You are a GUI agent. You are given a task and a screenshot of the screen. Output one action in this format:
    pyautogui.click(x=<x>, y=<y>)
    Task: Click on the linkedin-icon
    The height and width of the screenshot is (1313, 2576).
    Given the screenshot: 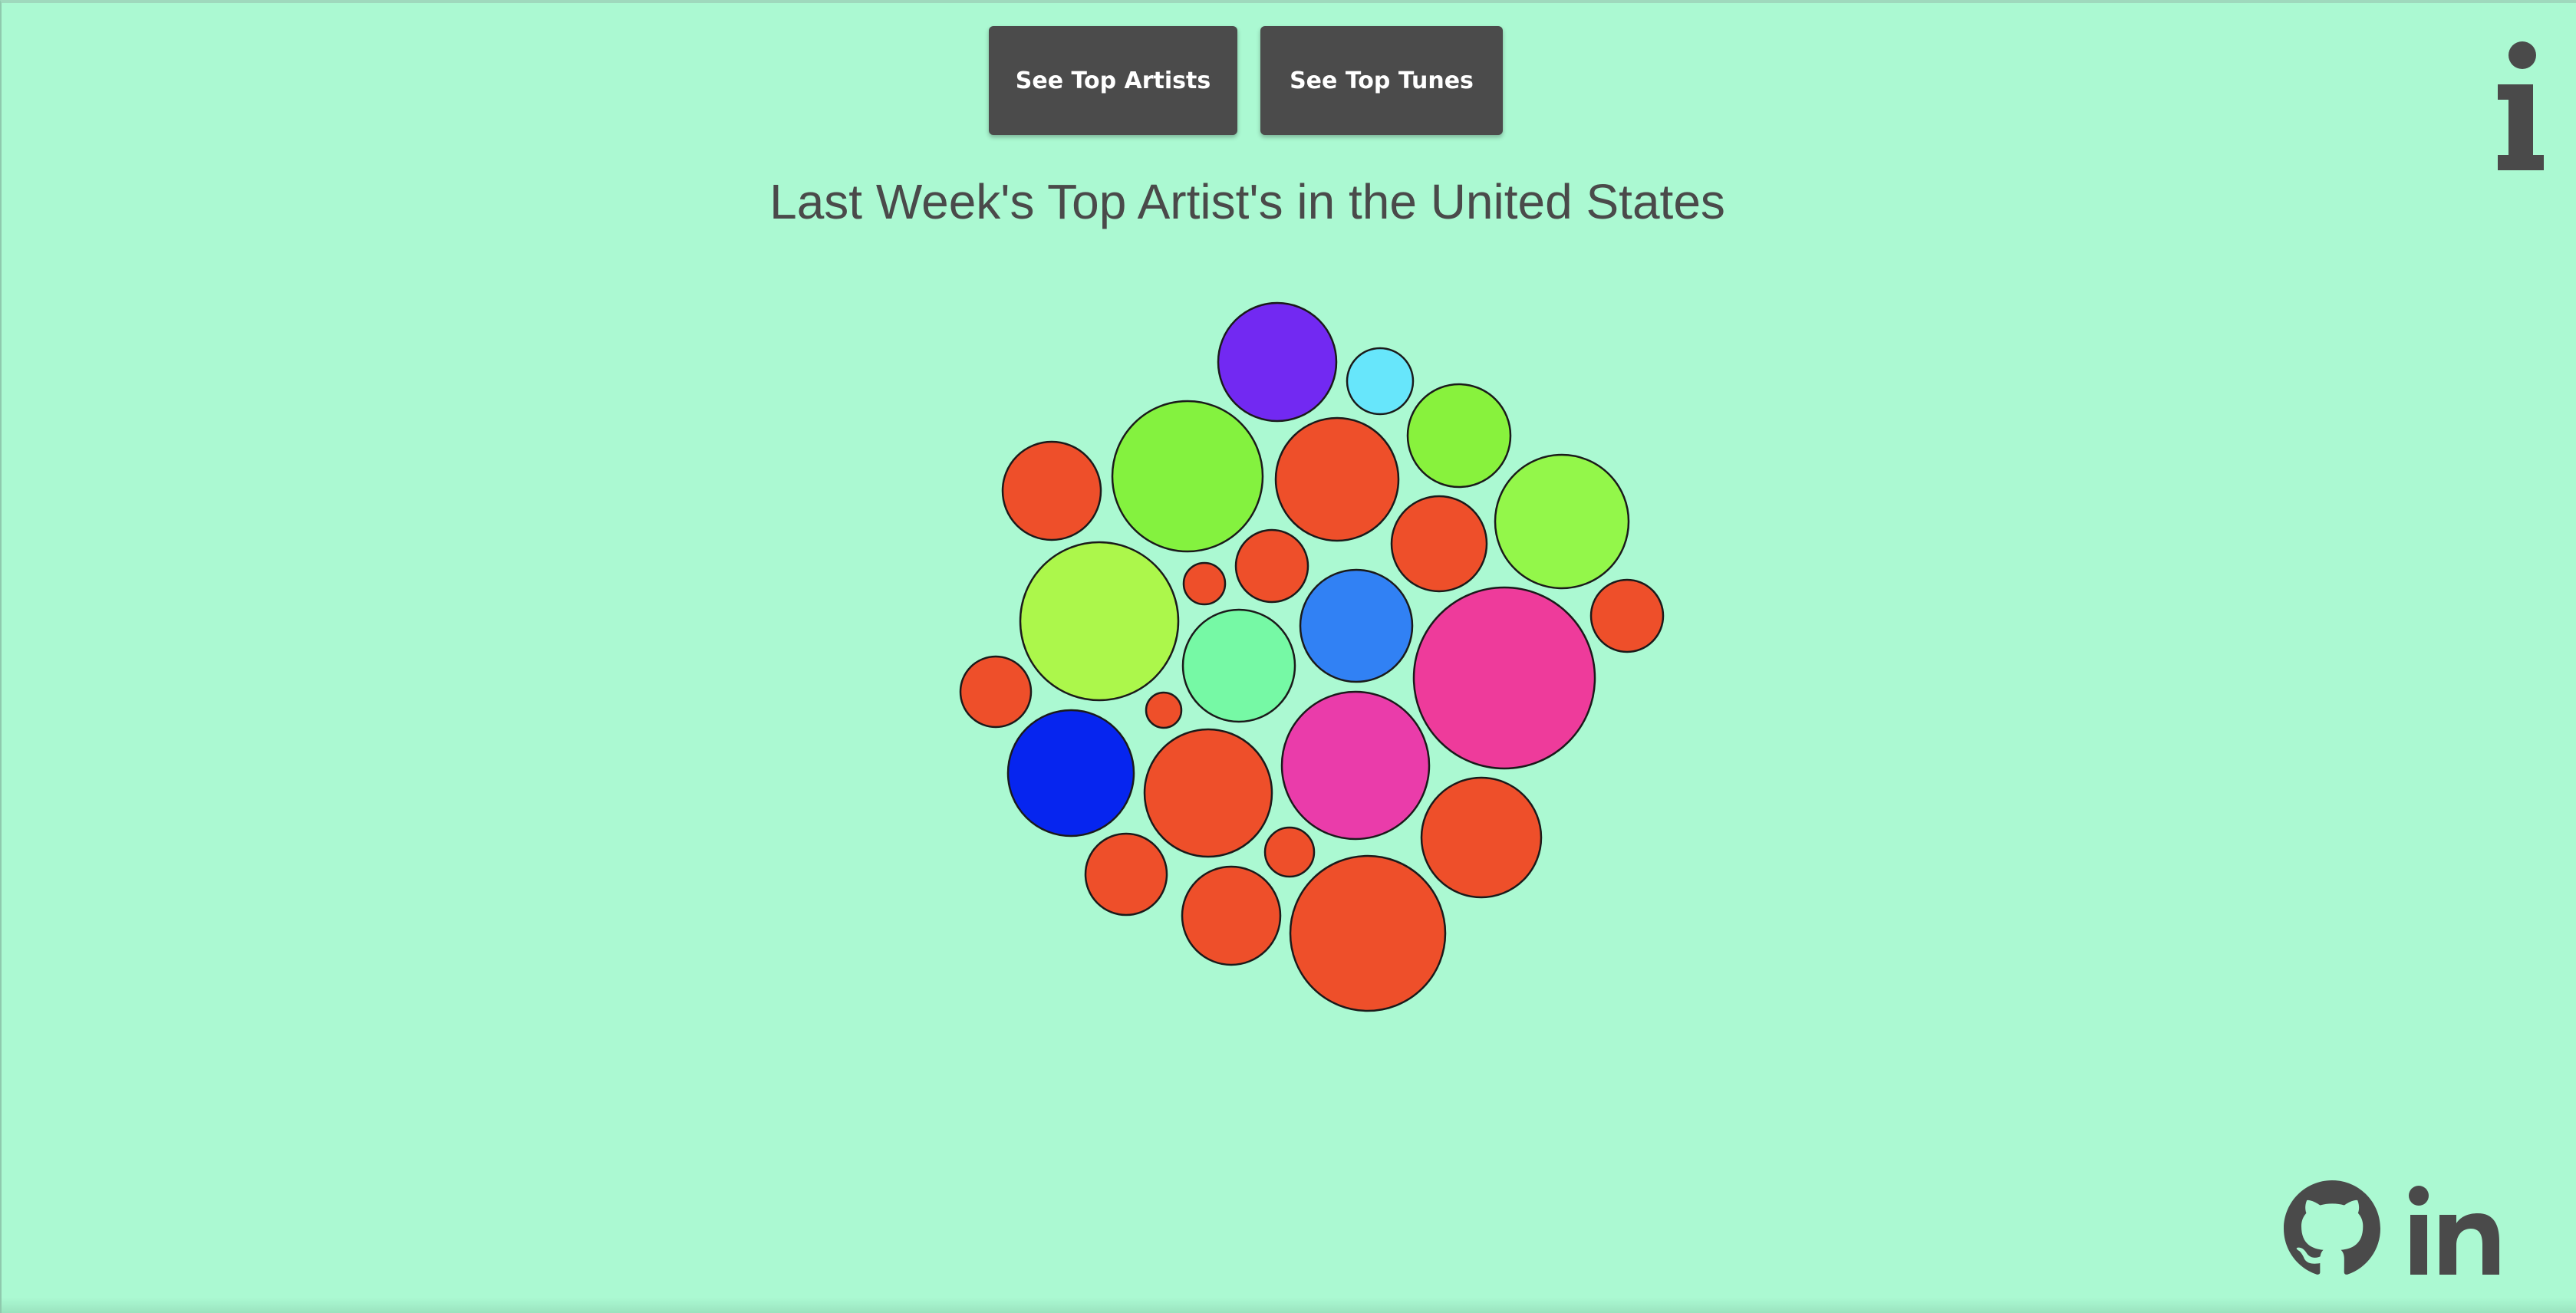 What is the action you would take?
    pyautogui.click(x=2455, y=1230)
    